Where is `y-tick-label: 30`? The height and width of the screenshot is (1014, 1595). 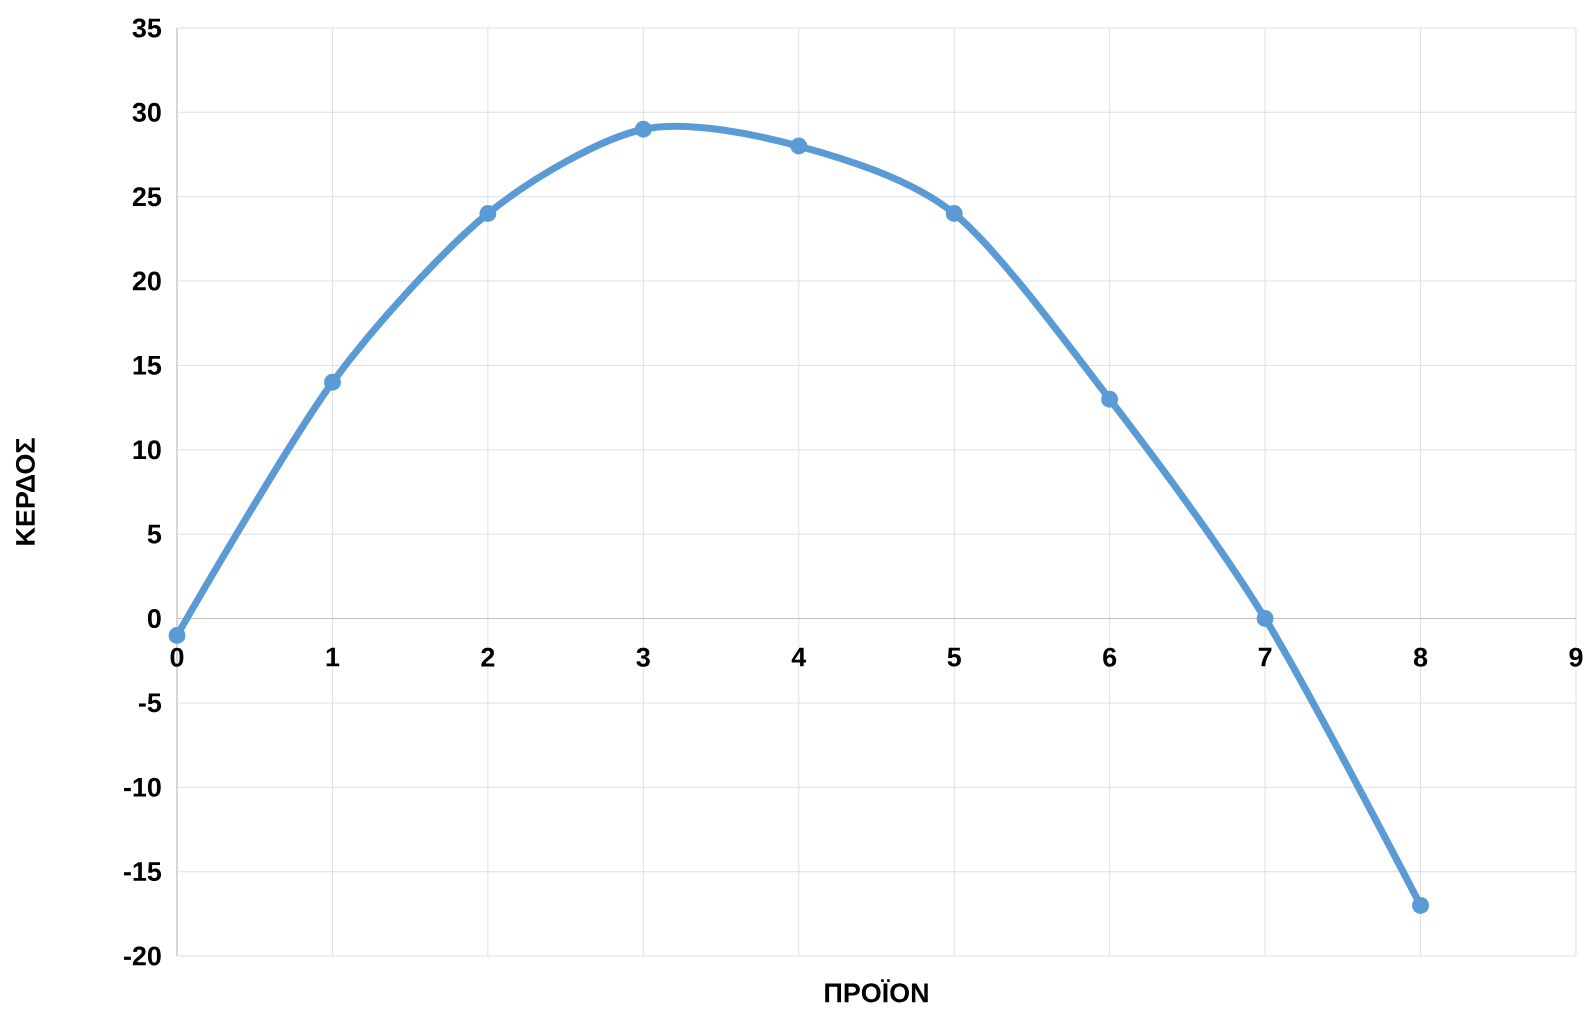
y-tick-label: 30 is located at coordinates (146, 112).